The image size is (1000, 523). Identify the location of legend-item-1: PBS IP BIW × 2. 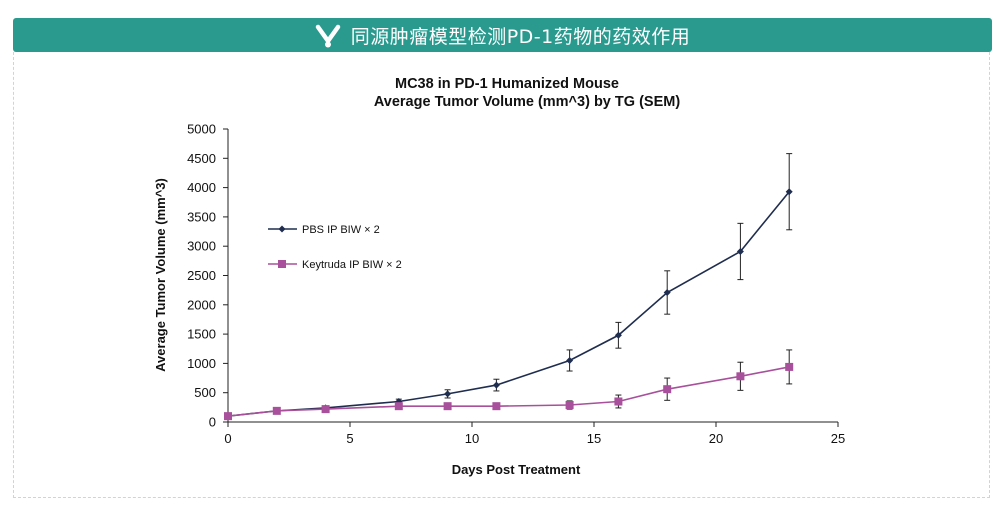
(324, 230).